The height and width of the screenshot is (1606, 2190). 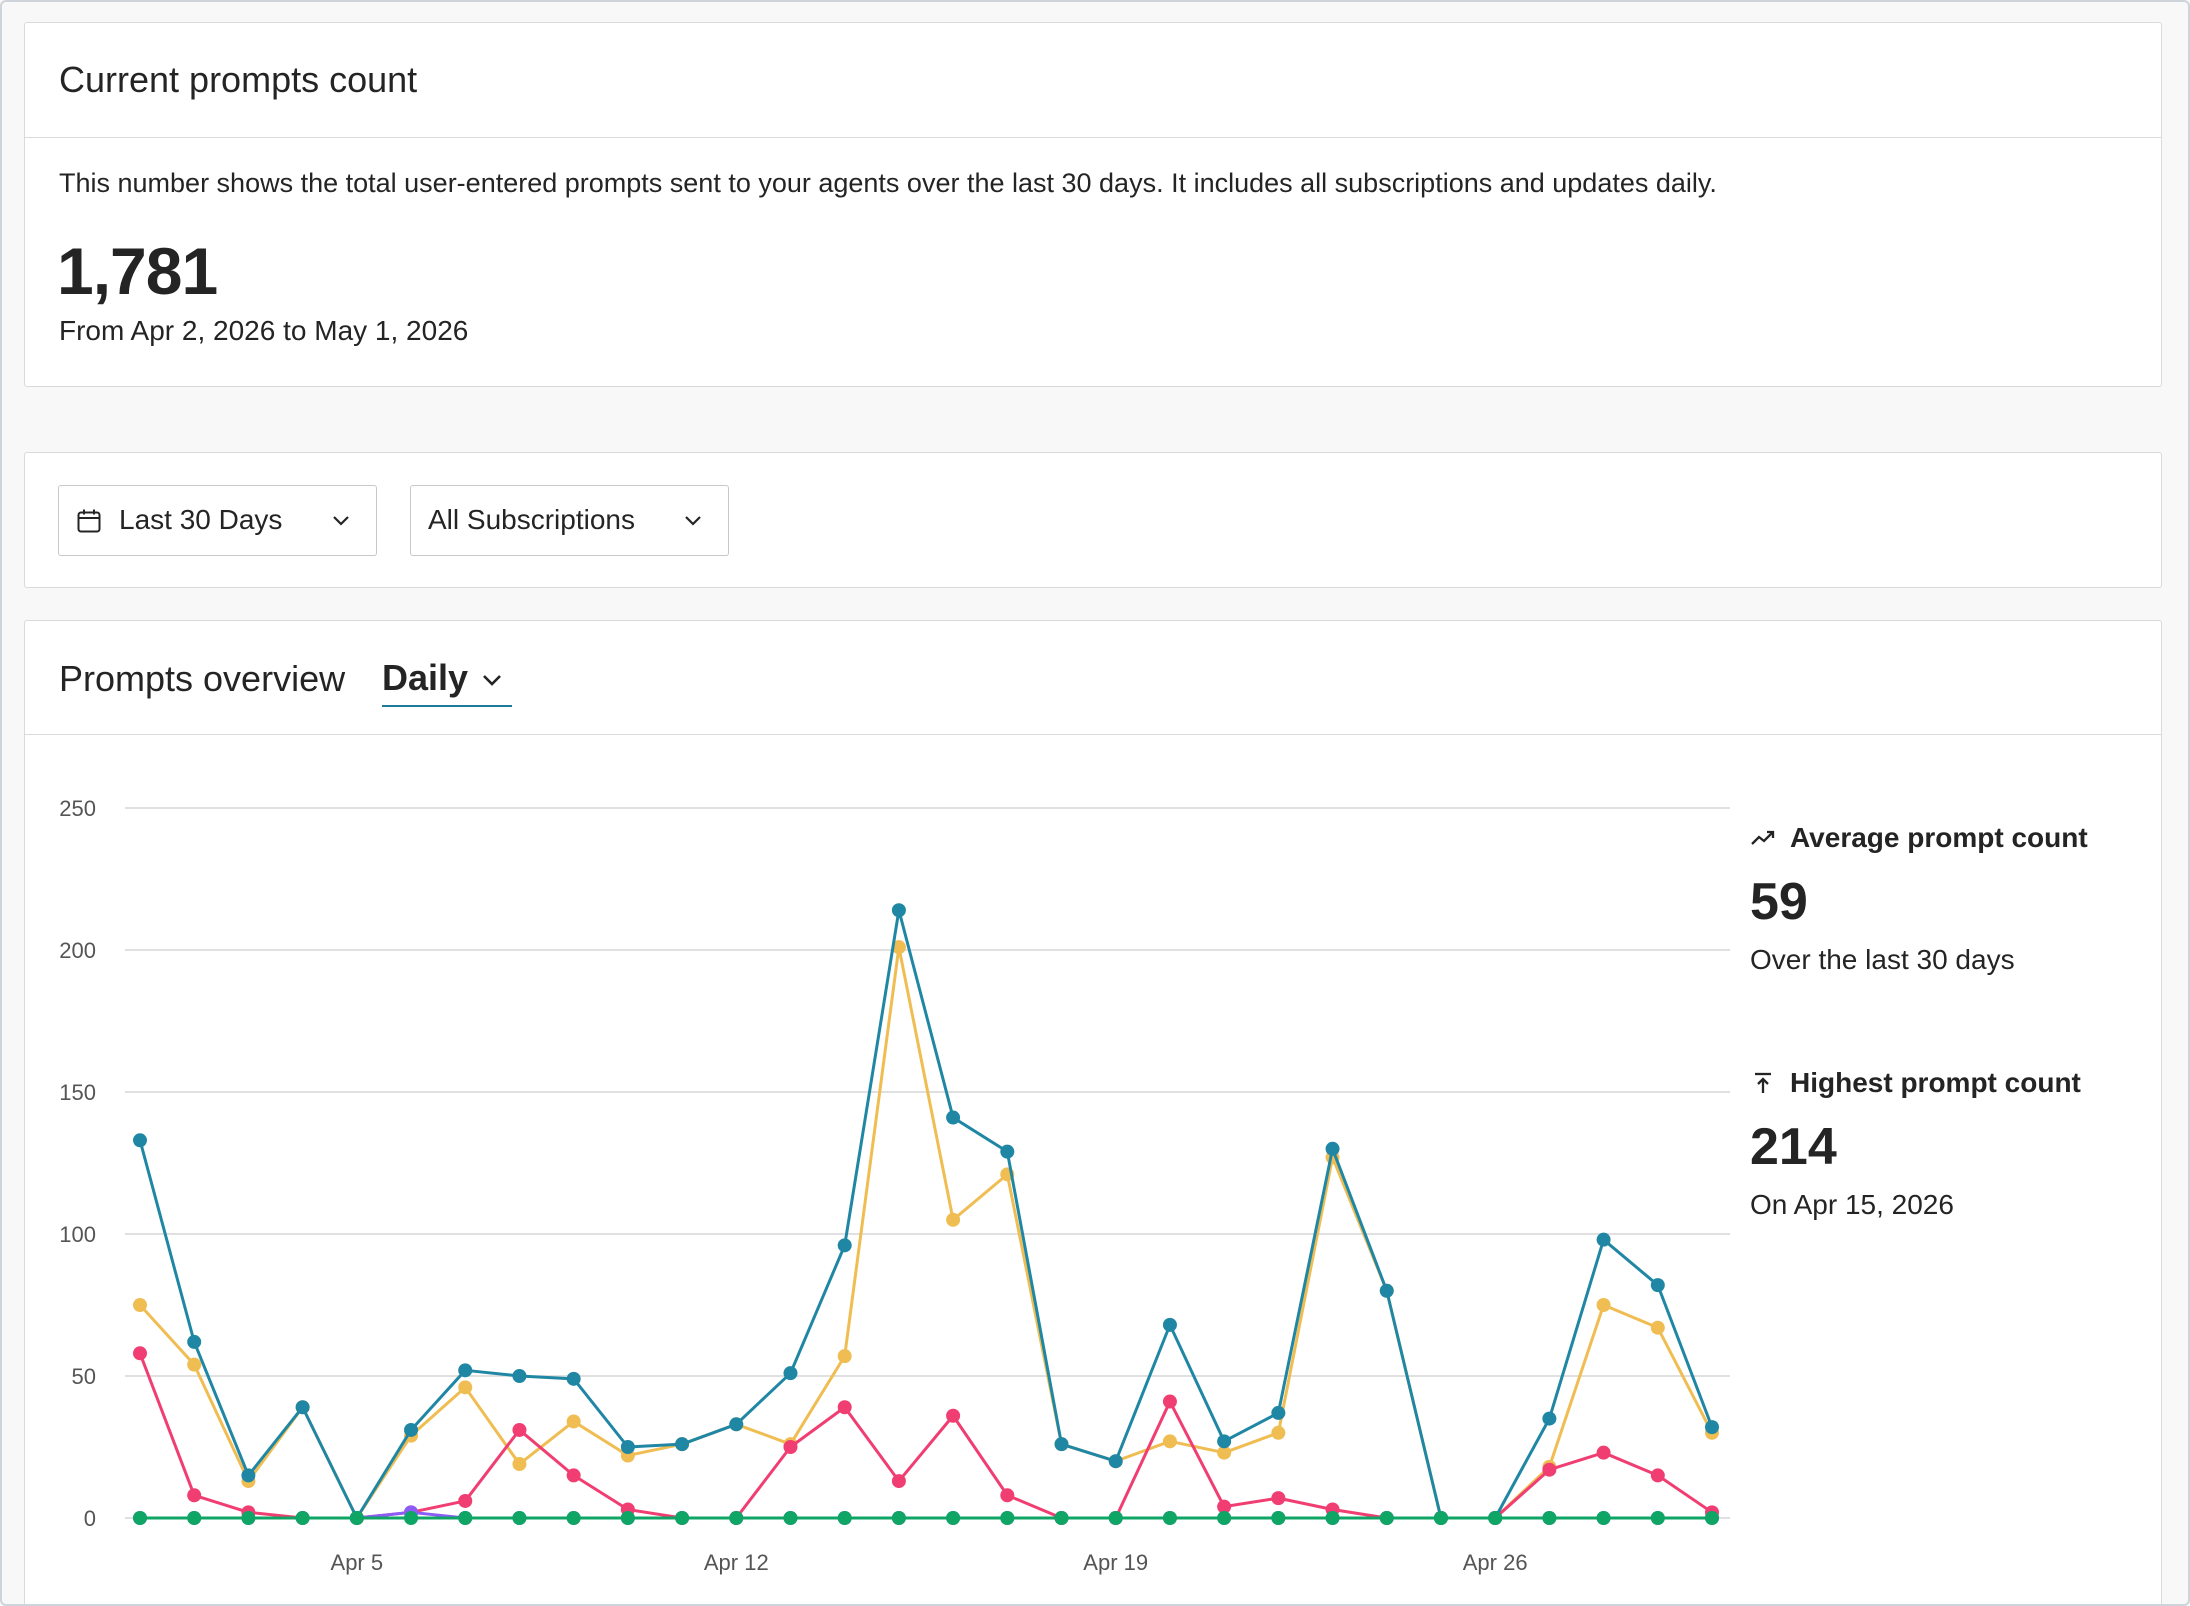 I want to click on average-value: 59, so click(x=1779, y=902).